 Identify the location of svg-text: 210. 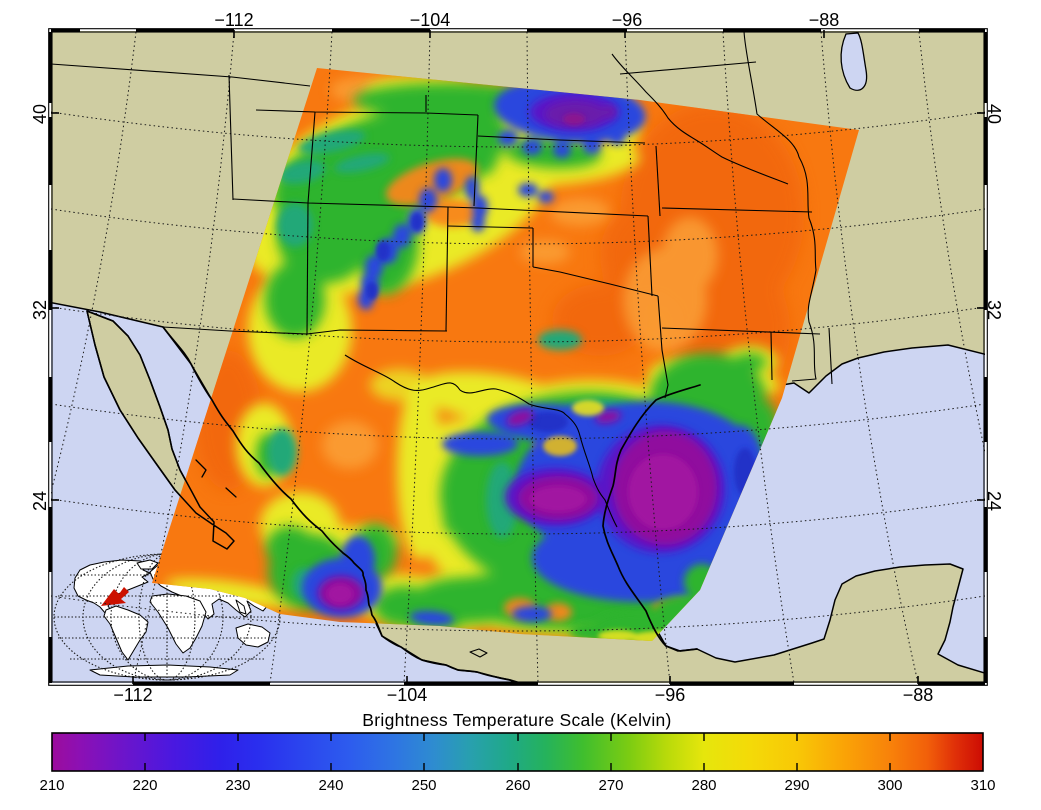
(51, 785).